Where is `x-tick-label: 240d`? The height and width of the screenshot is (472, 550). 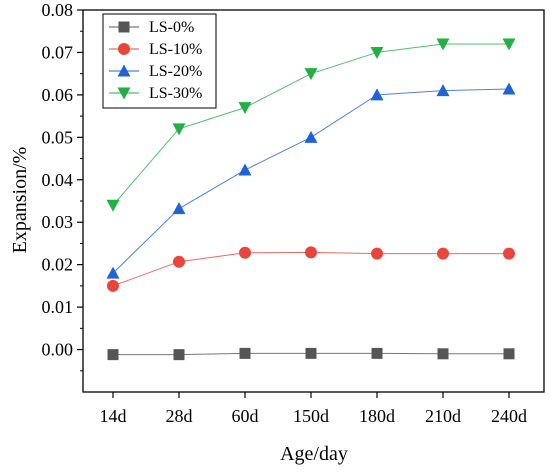
x-tick-label: 240d is located at coordinates (509, 416).